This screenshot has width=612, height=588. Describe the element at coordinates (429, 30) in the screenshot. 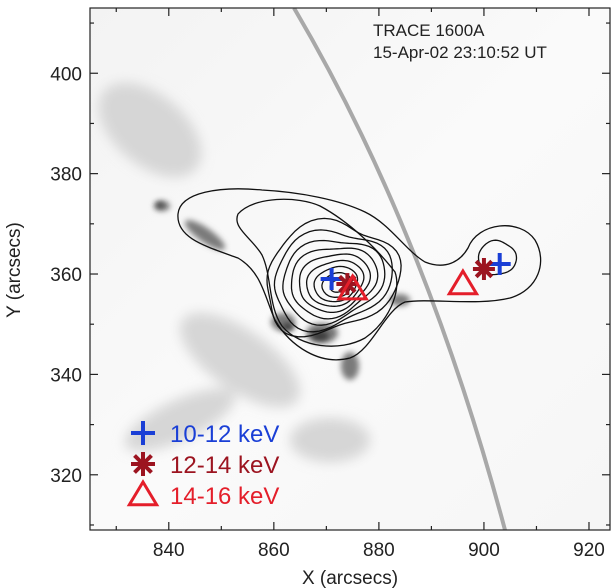

I see `instrument-label: TRACE 1600A` at that location.